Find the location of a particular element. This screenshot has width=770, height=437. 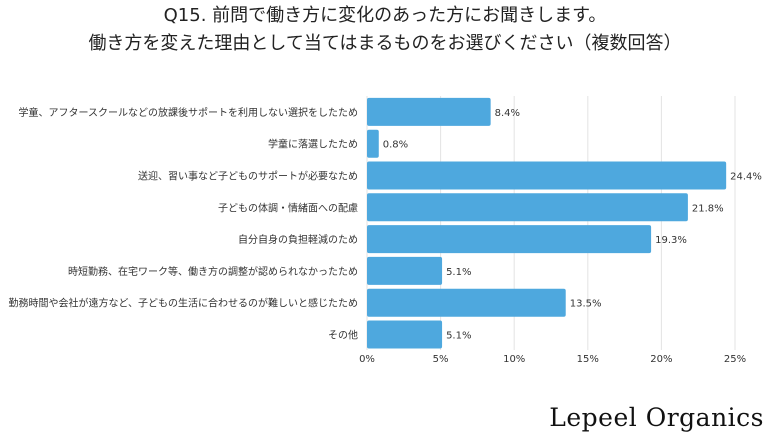

x-tick-label: 0% is located at coordinates (367, 359).